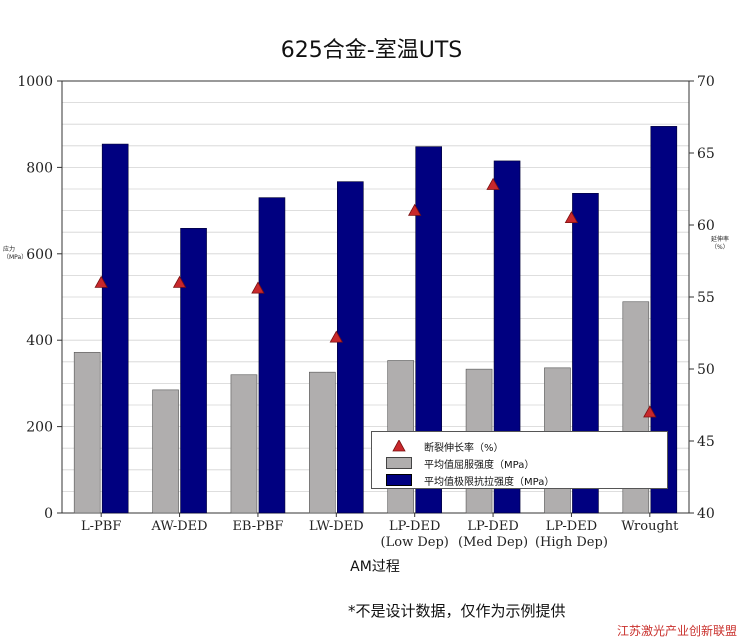  What do you see at coordinates (650, 526) in the screenshot?
I see `x-tick-label: Wrought` at bounding box center [650, 526].